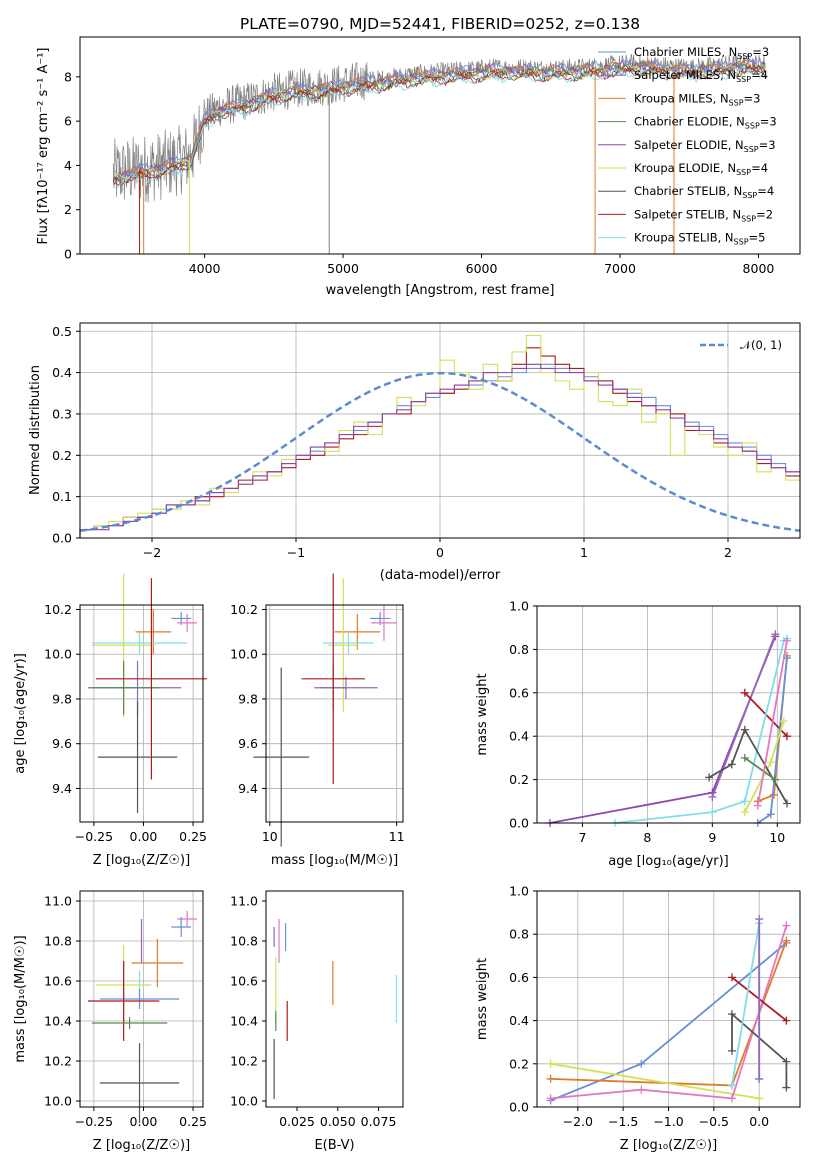  I want to click on residuals-xtick-label: 2, so click(728, 552).